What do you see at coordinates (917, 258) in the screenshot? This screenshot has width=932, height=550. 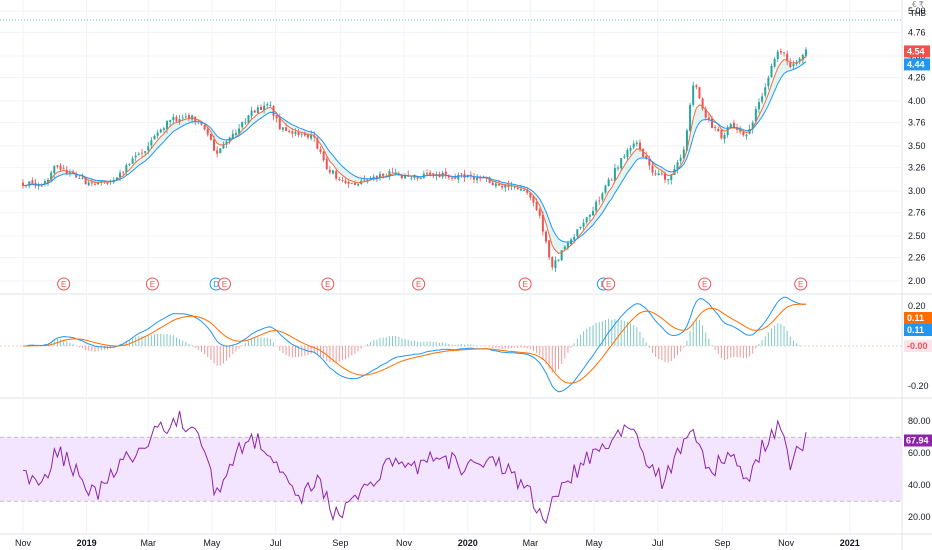 I see `price-tick-label: 2.26` at bounding box center [917, 258].